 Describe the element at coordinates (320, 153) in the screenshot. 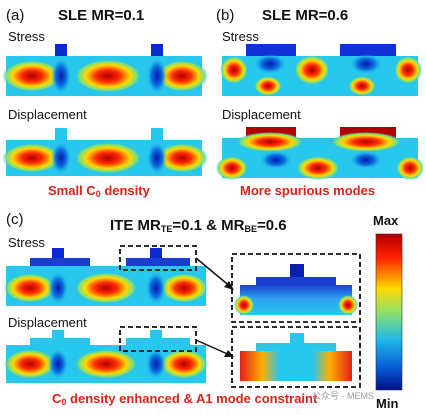

I see `panel-b-displacement-field` at that location.